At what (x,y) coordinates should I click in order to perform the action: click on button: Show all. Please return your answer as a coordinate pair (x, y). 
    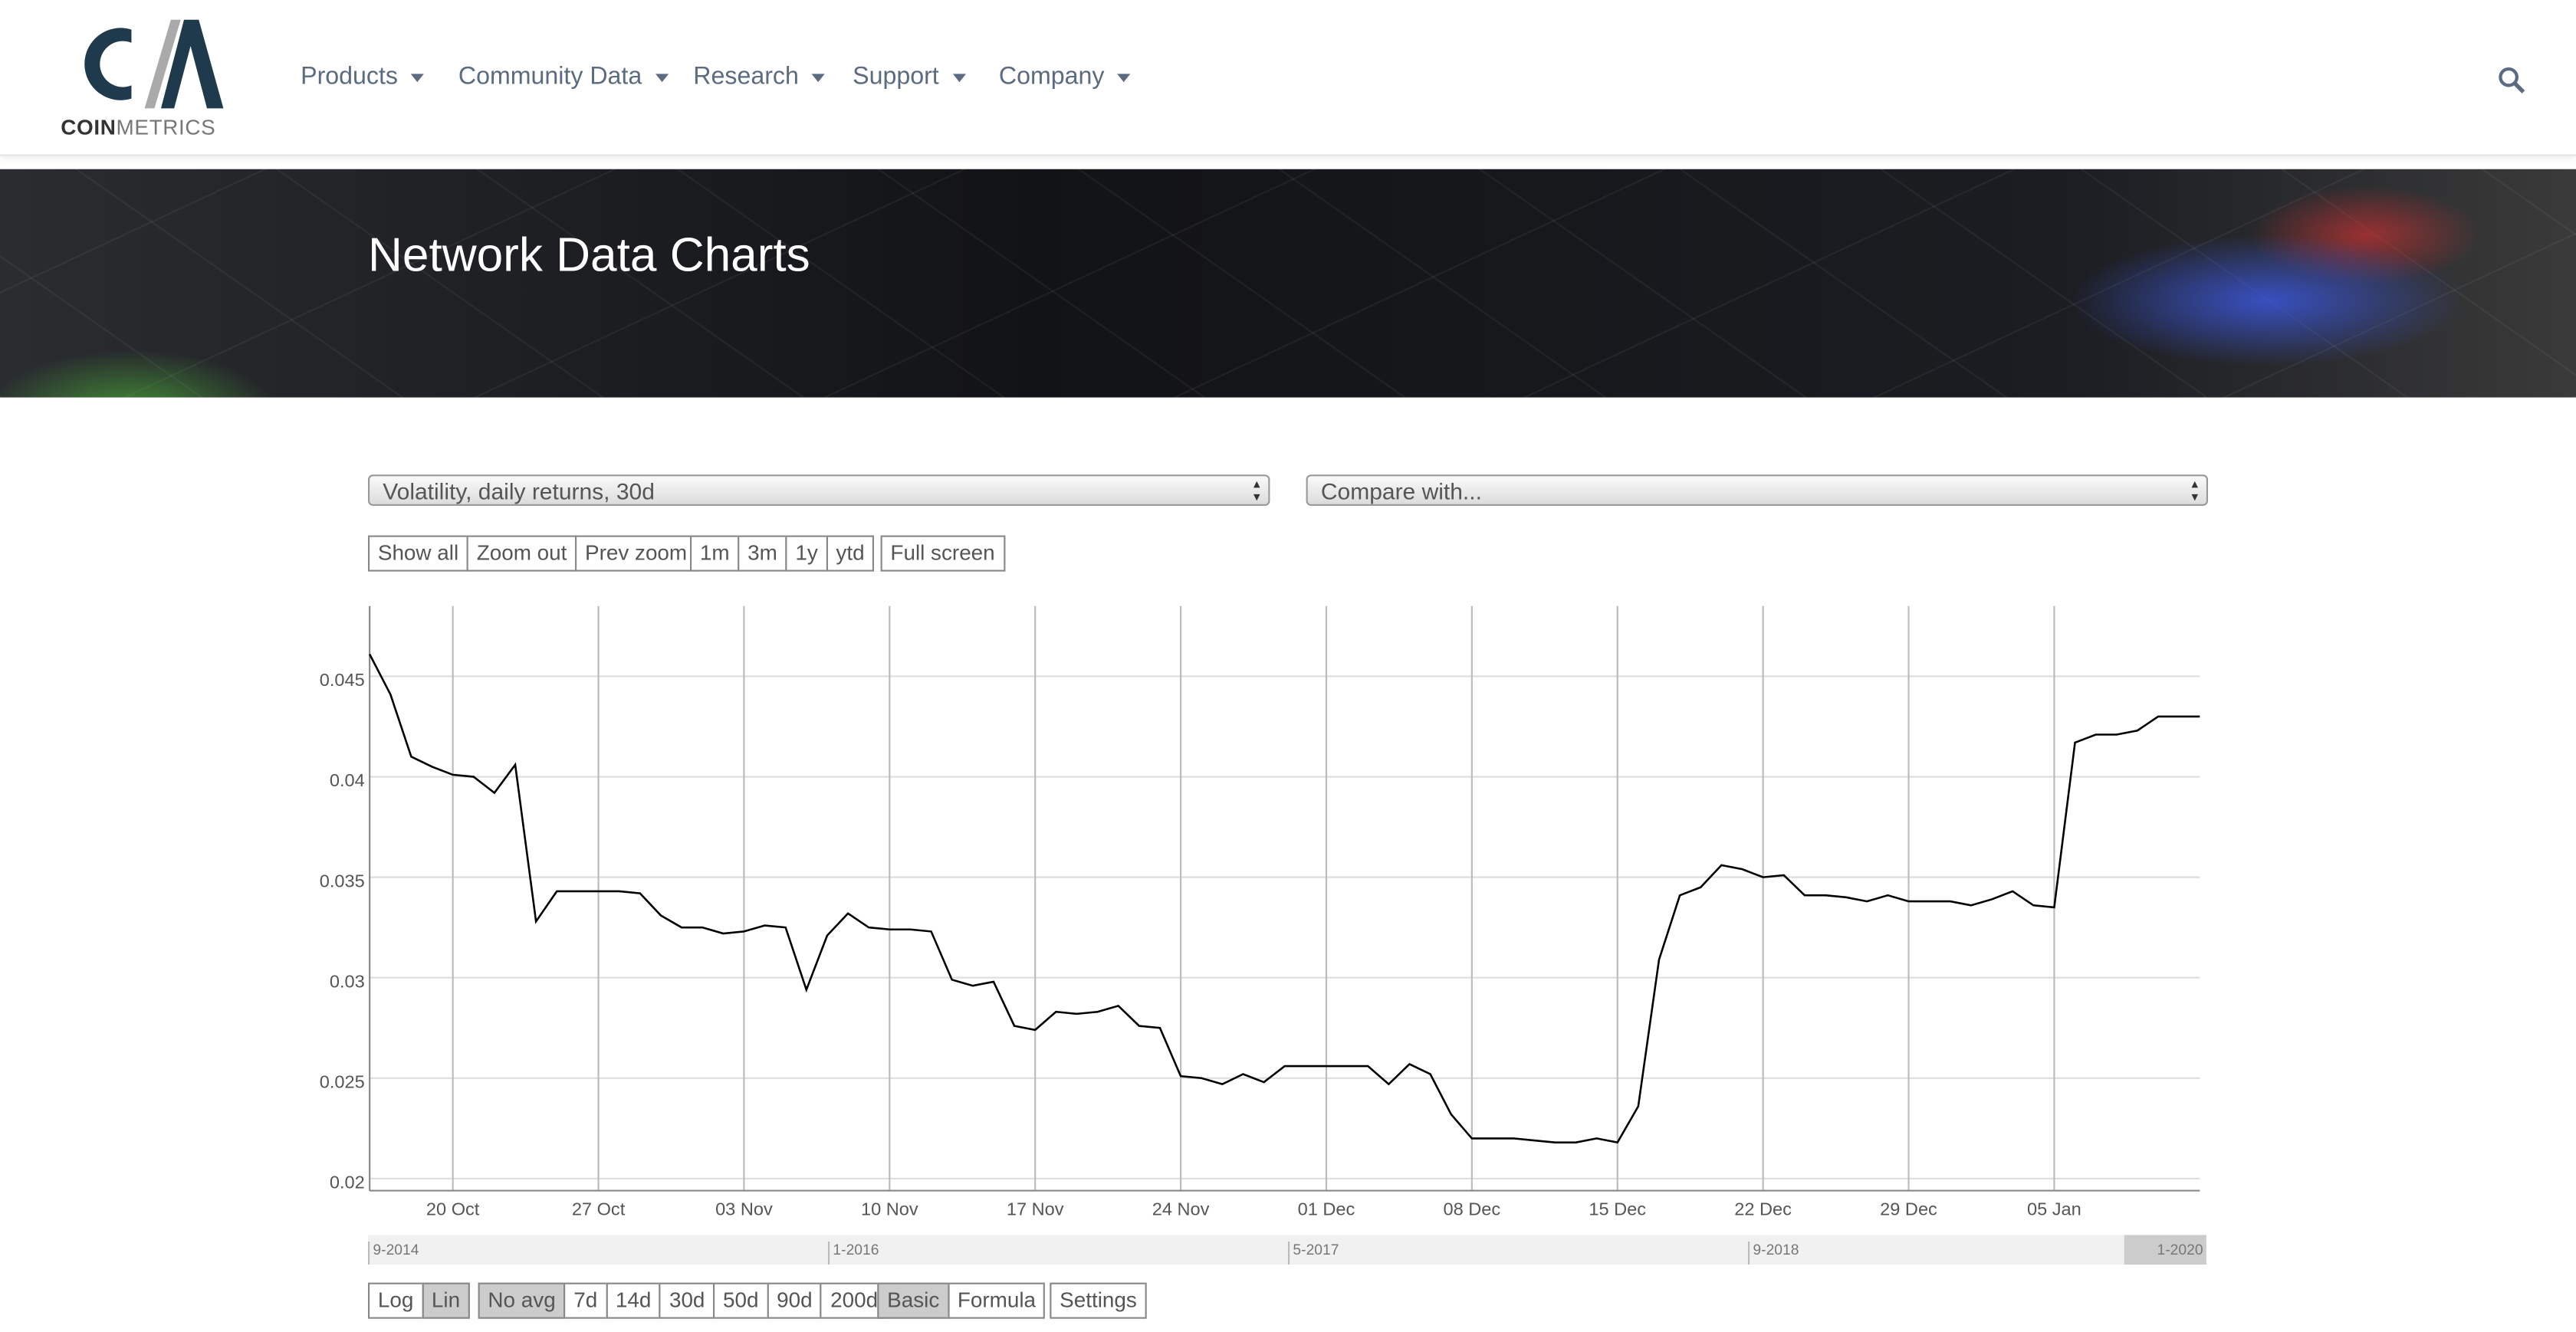
    Looking at the image, I should click on (419, 553).